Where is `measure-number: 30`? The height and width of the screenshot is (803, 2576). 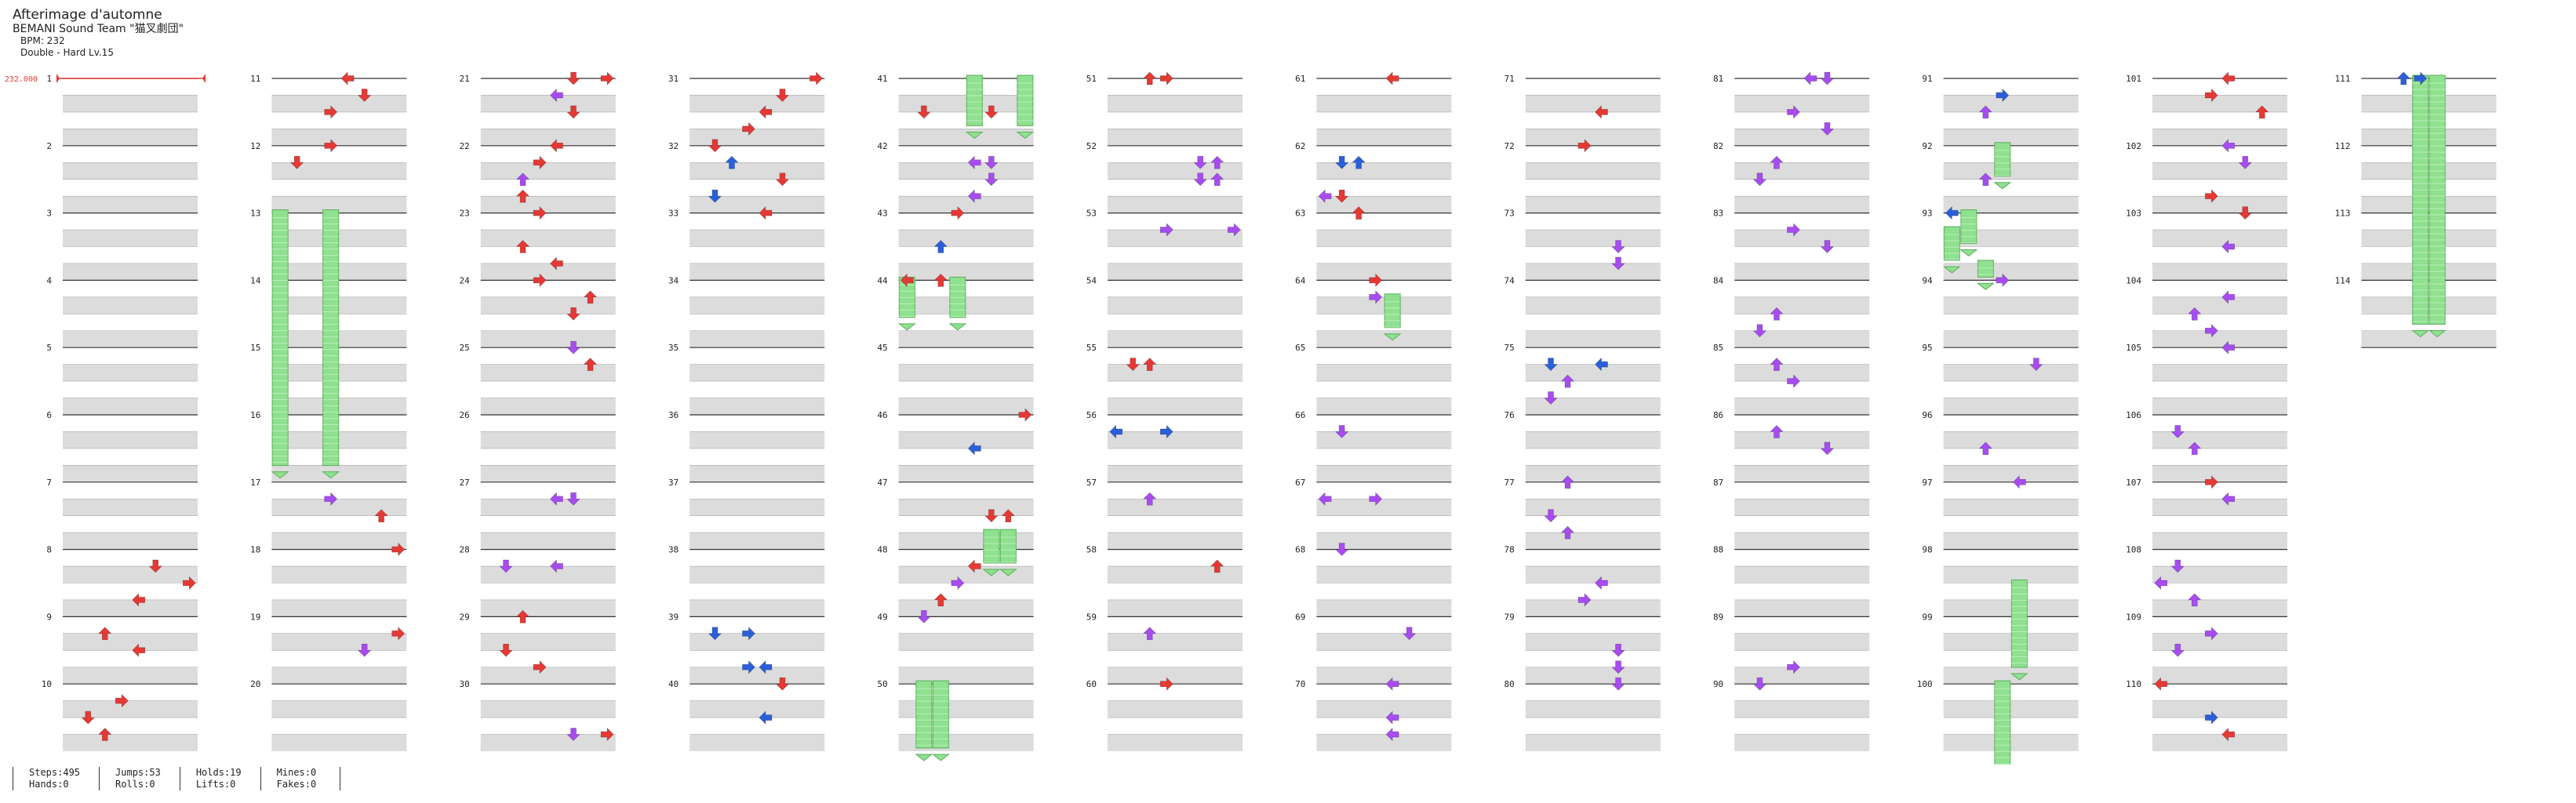
measure-number: 30 is located at coordinates (465, 684).